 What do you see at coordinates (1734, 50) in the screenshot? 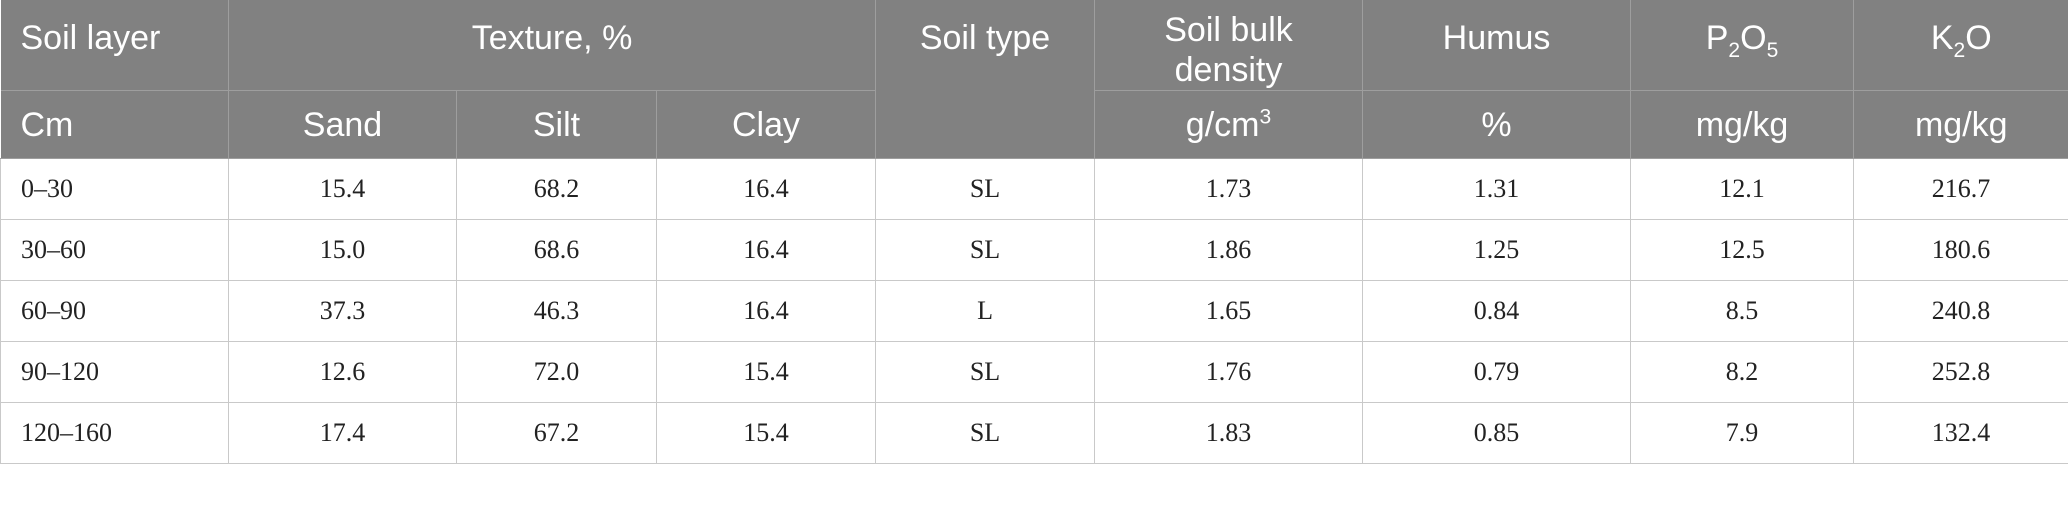
I see `p2o5-sub-2: 2` at bounding box center [1734, 50].